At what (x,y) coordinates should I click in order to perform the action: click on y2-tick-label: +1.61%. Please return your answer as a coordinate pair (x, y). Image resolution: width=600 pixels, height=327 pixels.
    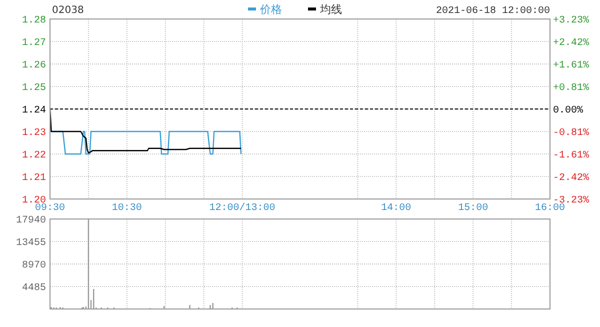
    Looking at the image, I should click on (571, 66).